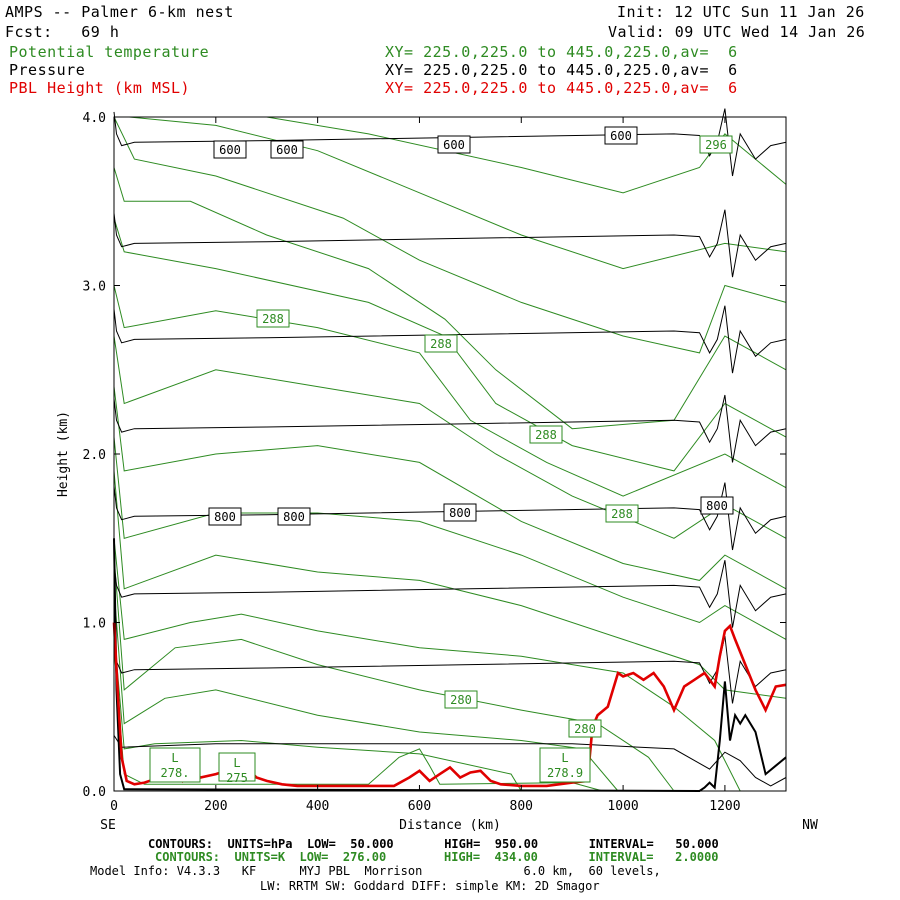 The width and height of the screenshot is (900, 900). I want to click on field-pressure-xy: XY= 225.0,225.0 to 445.0,225.0,av= 6, so click(561, 70).